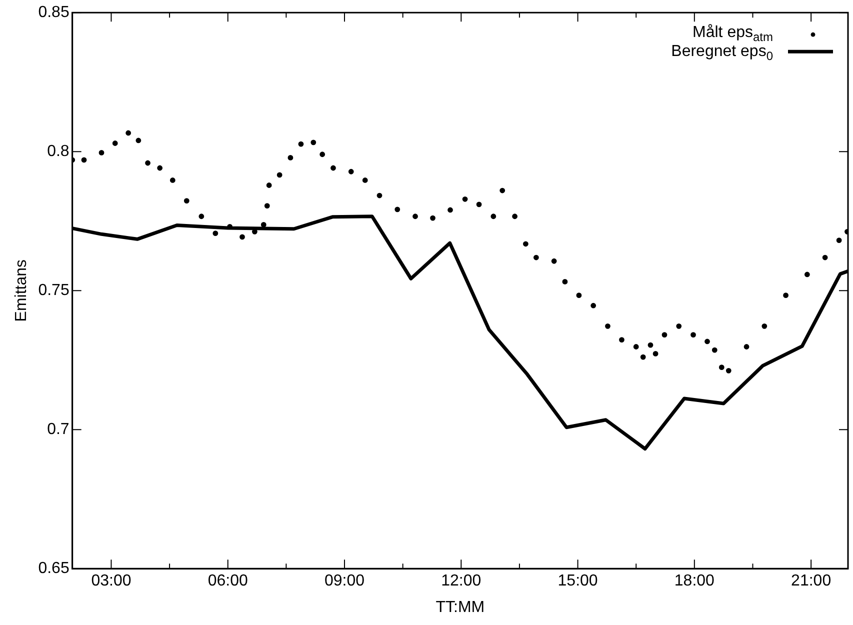 This screenshot has height=625, width=853. I want to click on x-tick-label: 21:00, so click(811, 581).